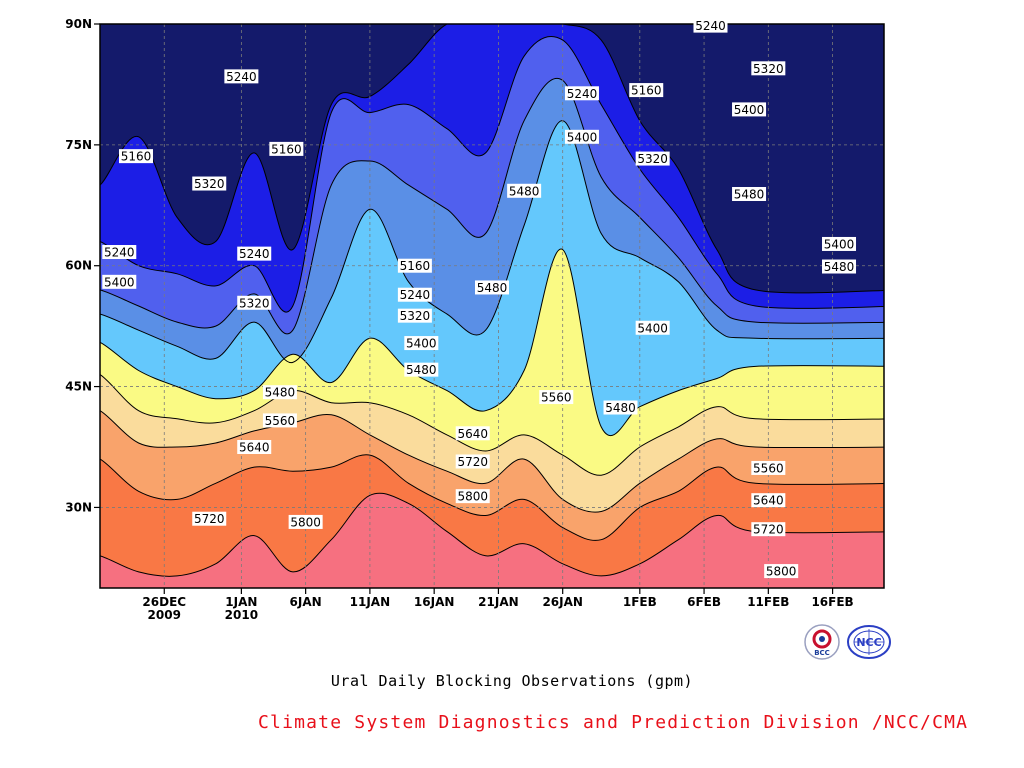 This screenshot has width=1024, height=768. I want to click on x-tick-label: 1FEB, so click(640, 602).